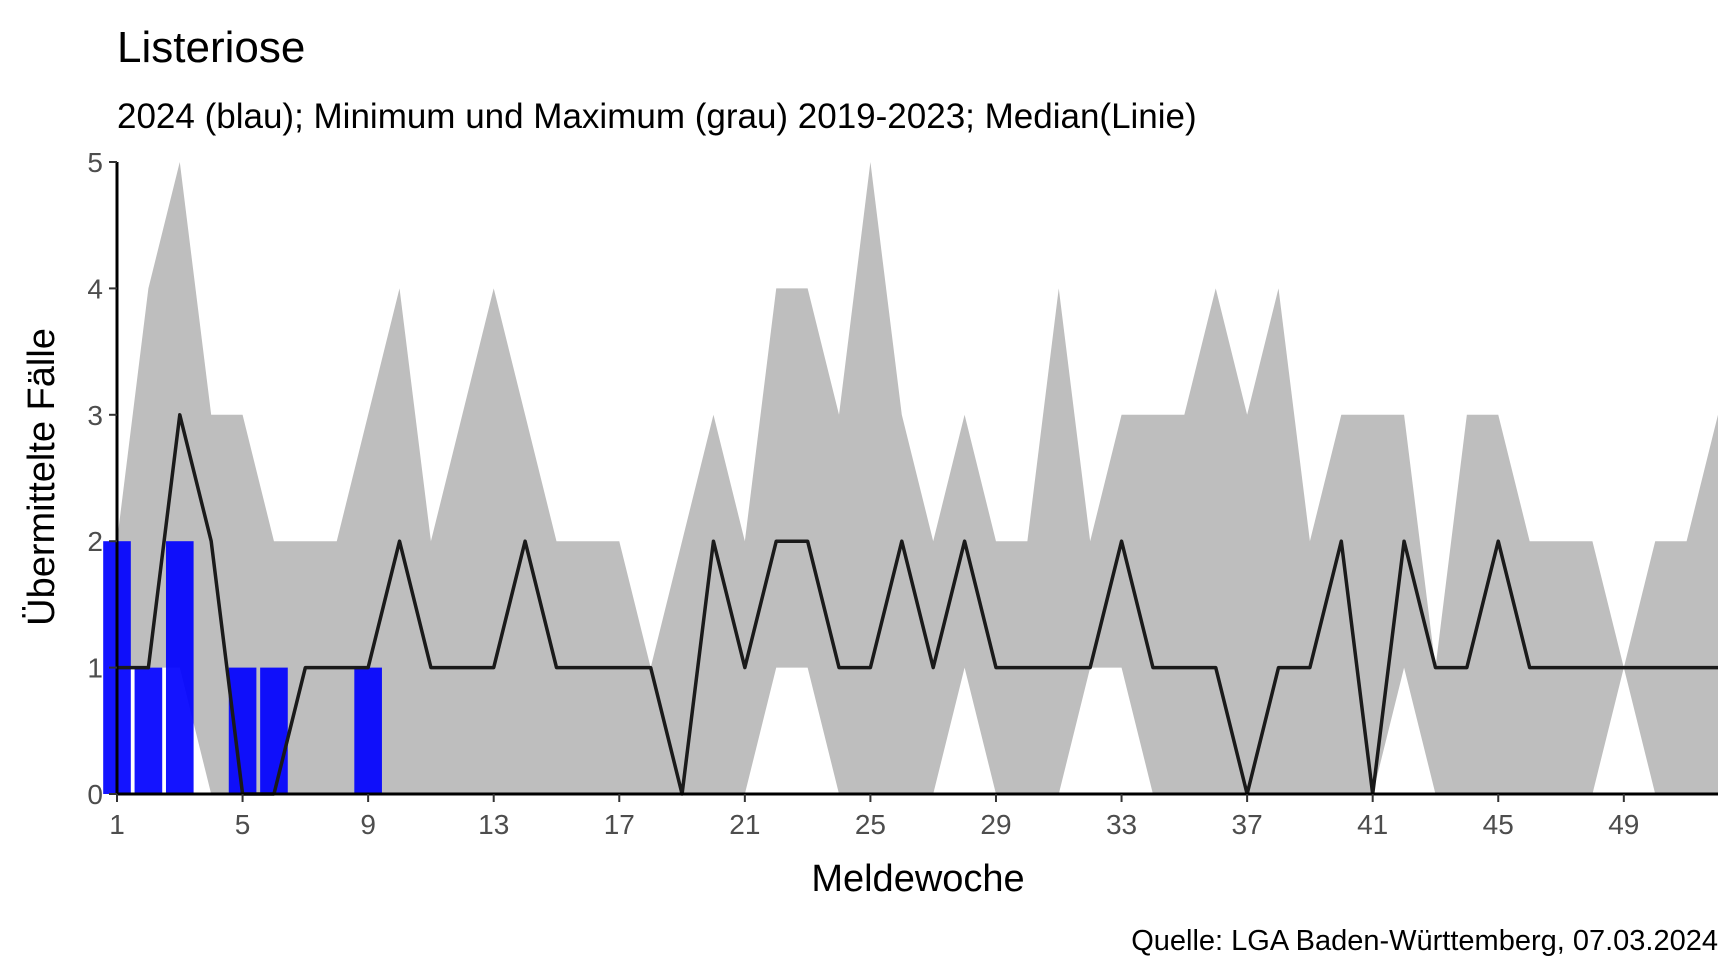  What do you see at coordinates (1121, 824) in the screenshot?
I see `x-tick-label: 33` at bounding box center [1121, 824].